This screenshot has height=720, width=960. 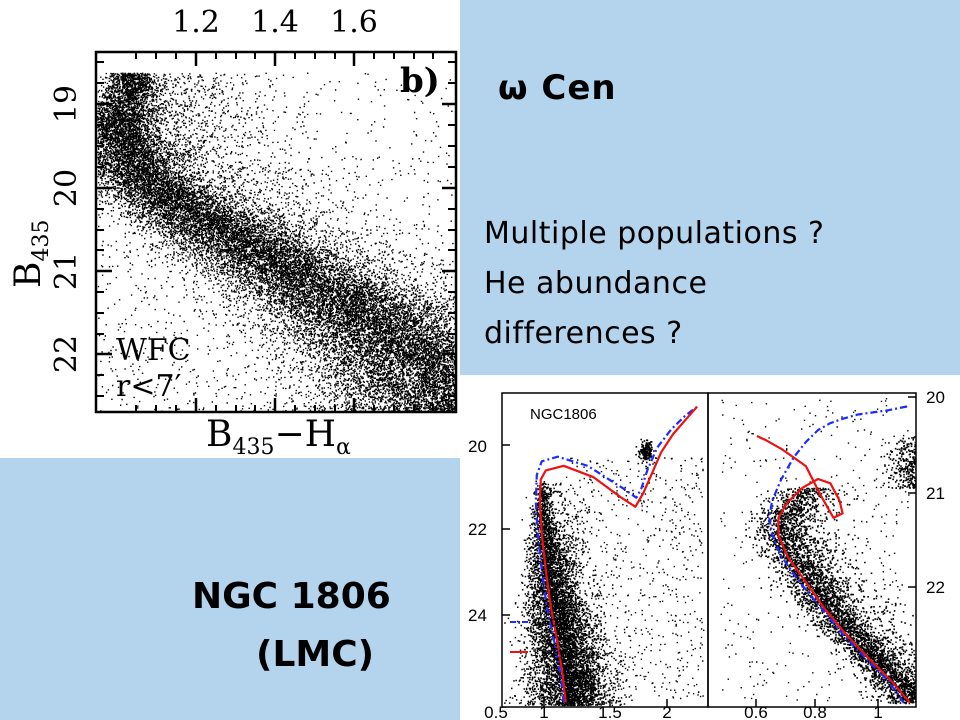 I want to click on ngc-1806-left-y-tick-label: 20, so click(x=477, y=446).